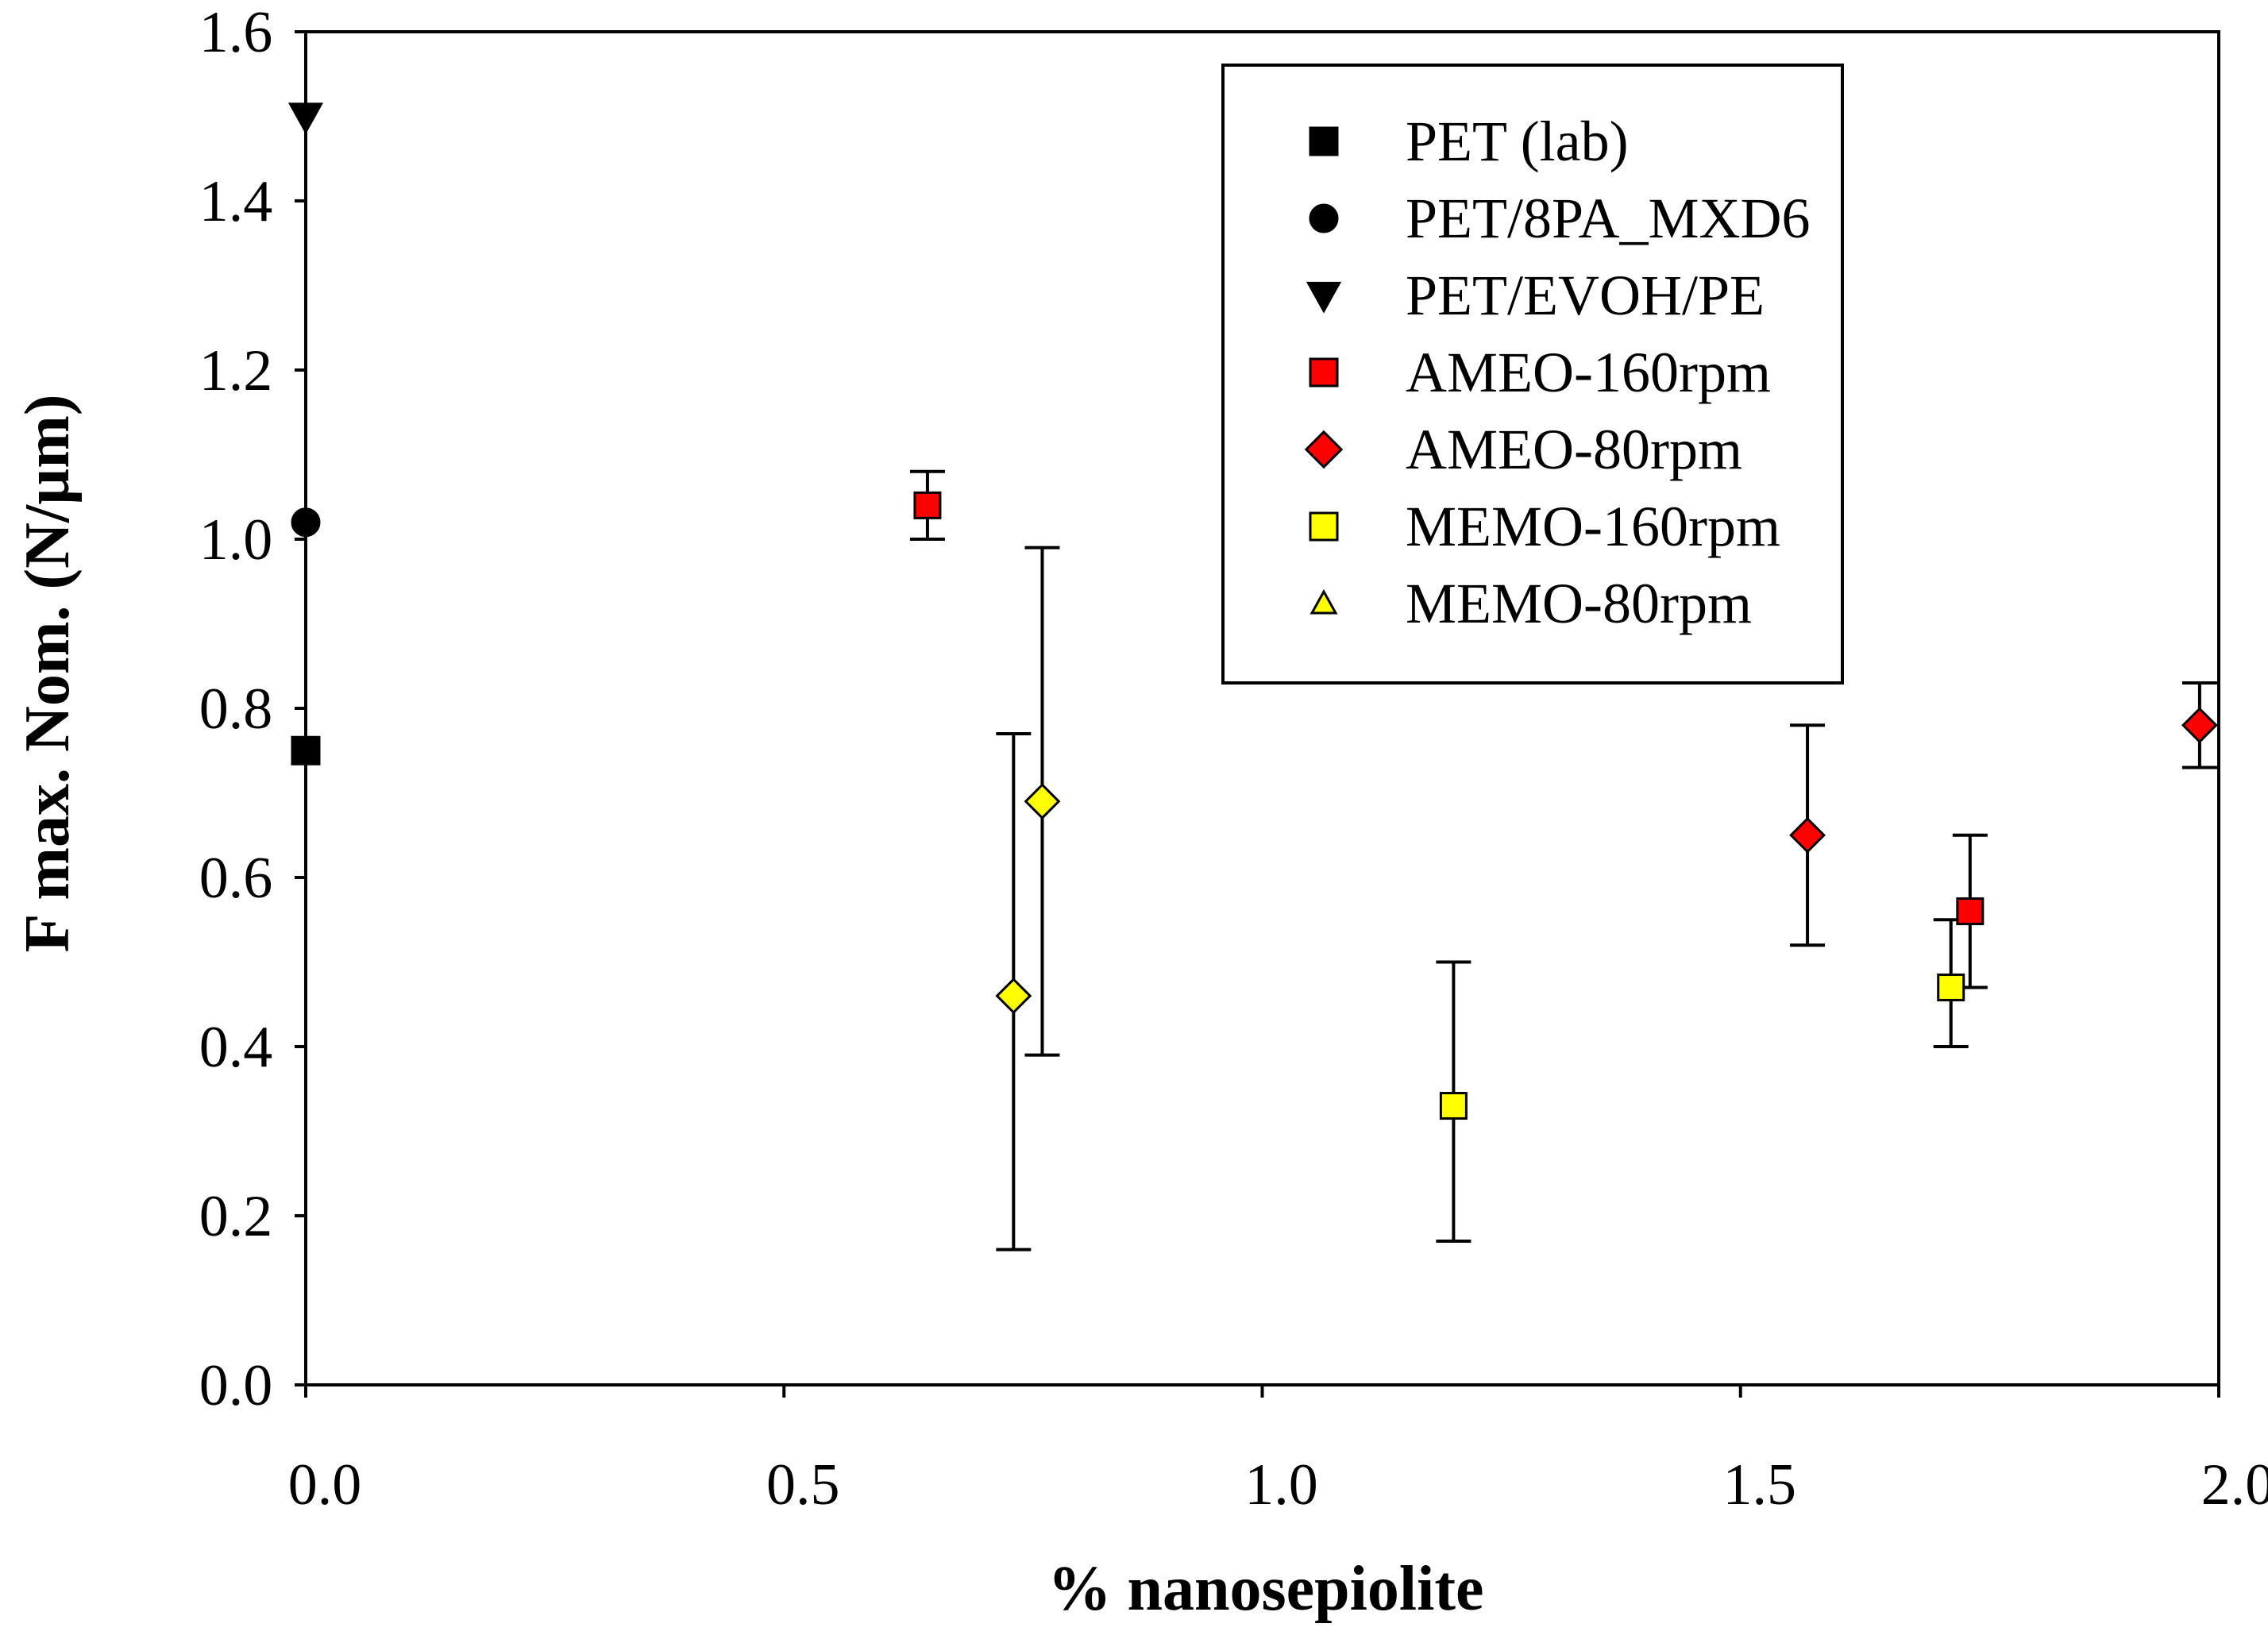 The width and height of the screenshot is (2268, 1639). What do you see at coordinates (1760, 1485) in the screenshot?
I see `x-tick-label: 1.5` at bounding box center [1760, 1485].